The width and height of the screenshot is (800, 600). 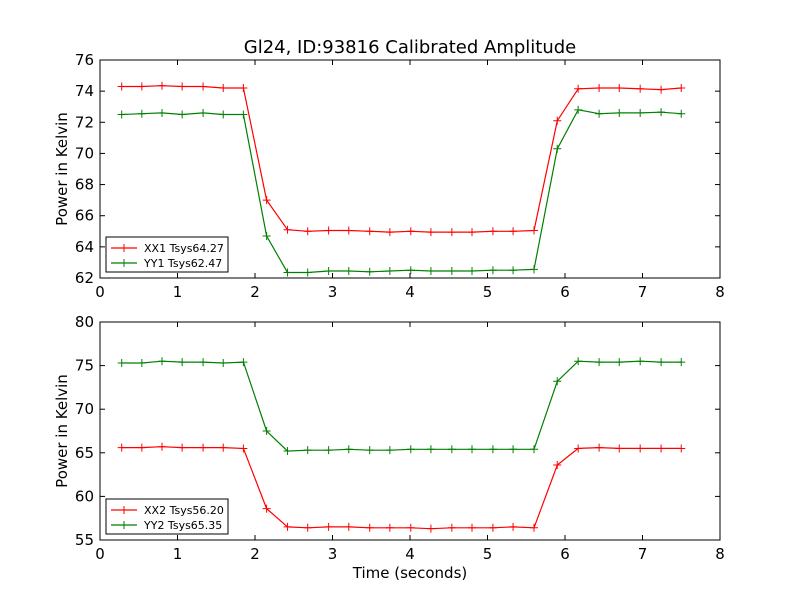 What do you see at coordinates (333, 554) in the screenshot?
I see `lower-x-tick-label: 3` at bounding box center [333, 554].